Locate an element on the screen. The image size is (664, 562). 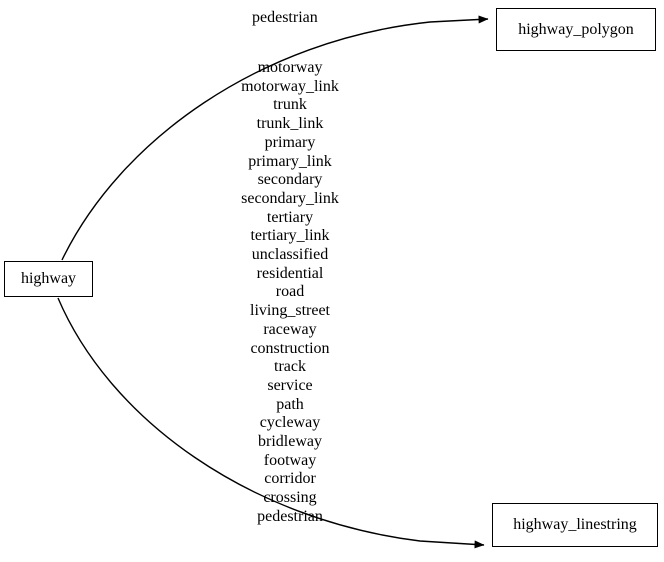
node-highway-label: highway is located at coordinates (48, 278).